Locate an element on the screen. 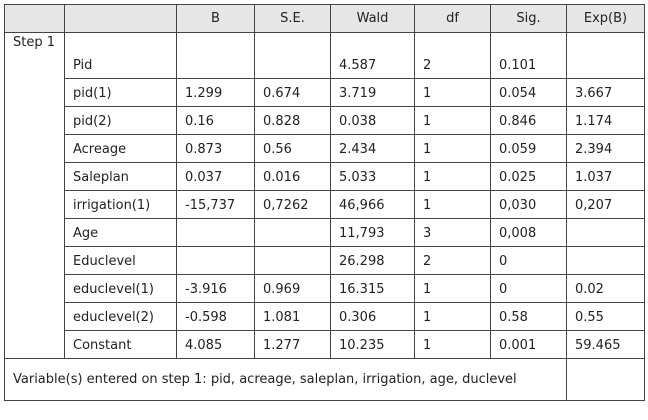 This screenshot has width=648, height=420. table-row: Educlevel 26.298 2 0 is located at coordinates (325, 260).